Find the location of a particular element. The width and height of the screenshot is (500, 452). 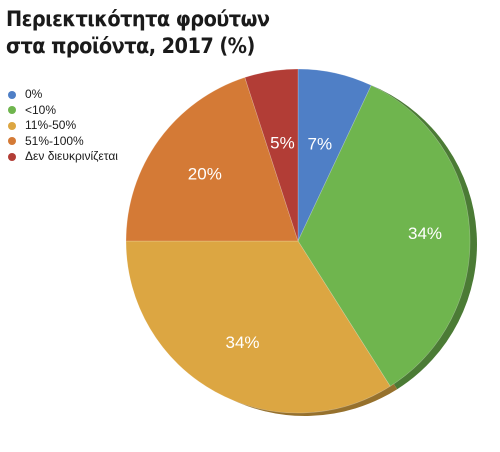

legend-label-3: 51%-100% is located at coordinates (54, 140).